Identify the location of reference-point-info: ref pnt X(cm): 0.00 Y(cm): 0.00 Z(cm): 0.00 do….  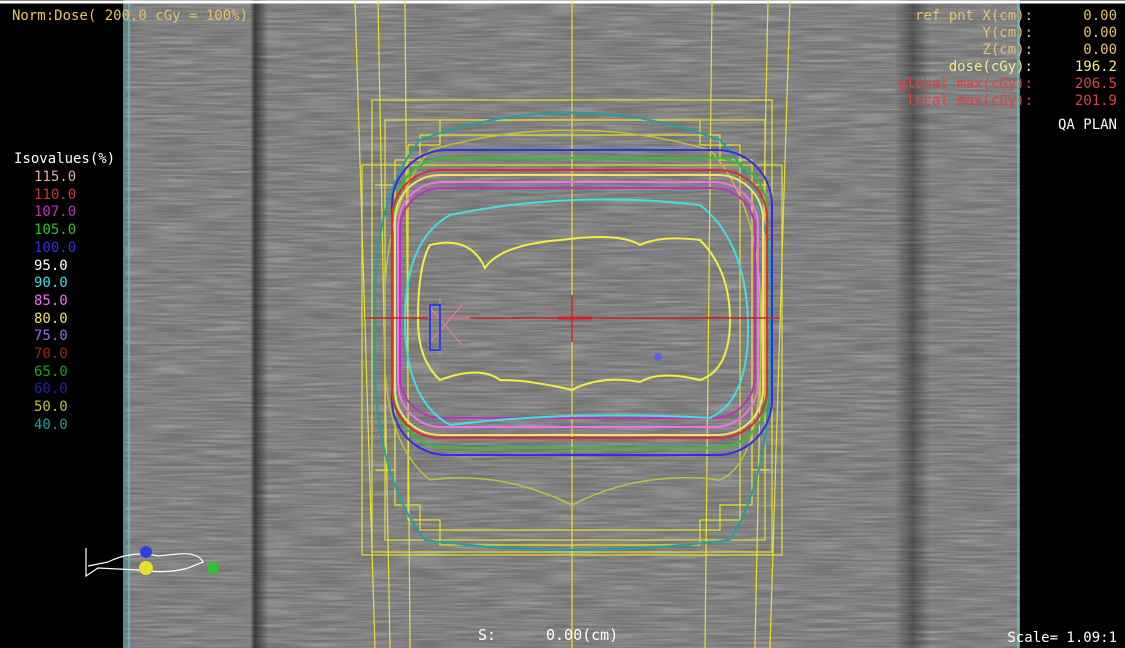
(1007, 59).